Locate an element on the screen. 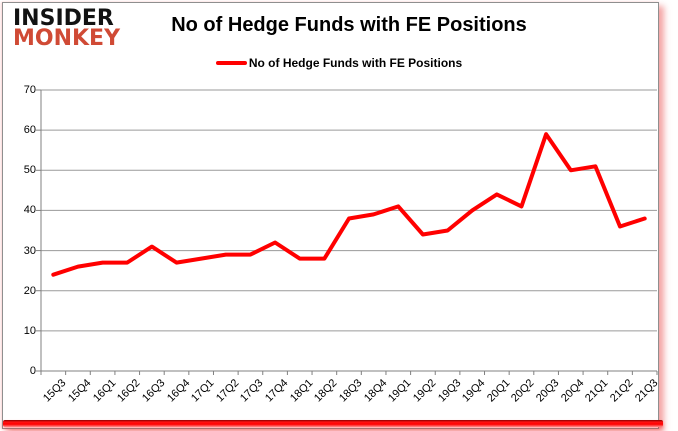  logo-insider-text: INSIDER is located at coordinates (63, 18).